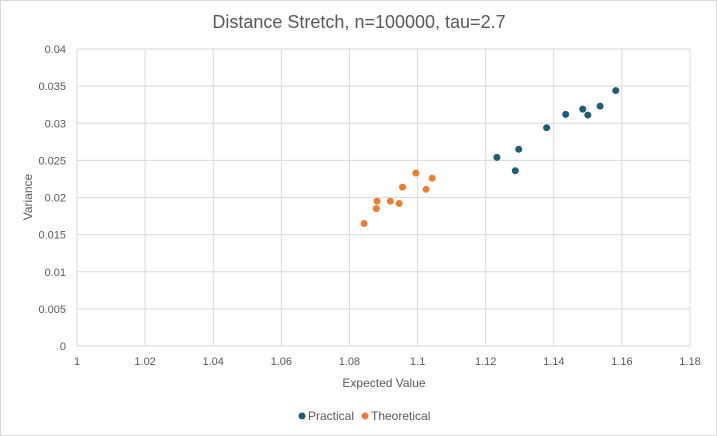 Image resolution: width=717 pixels, height=436 pixels. I want to click on legend: Practical Theoretical, so click(364, 416).